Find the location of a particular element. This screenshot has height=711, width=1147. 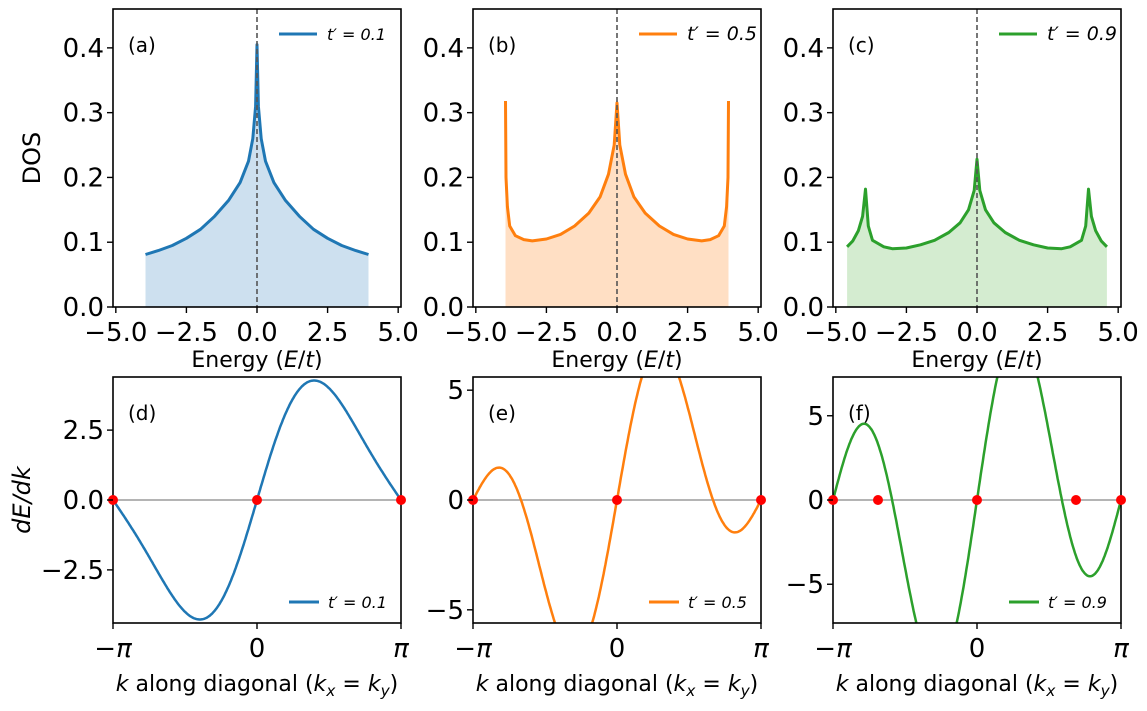

panel-label: (e) is located at coordinates (502, 413).